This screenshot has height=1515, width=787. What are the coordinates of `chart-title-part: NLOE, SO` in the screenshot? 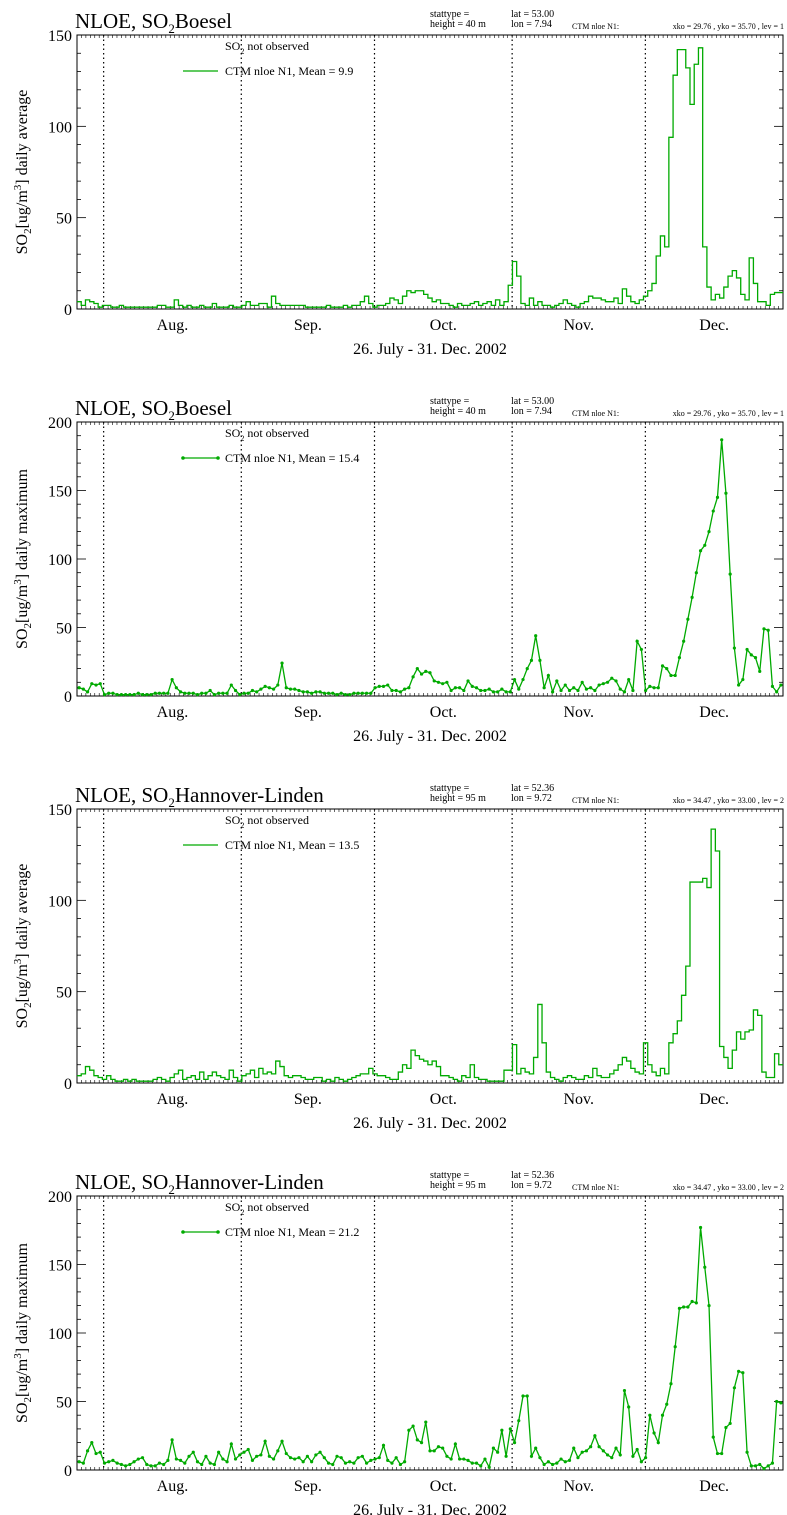 It's located at (121, 21).